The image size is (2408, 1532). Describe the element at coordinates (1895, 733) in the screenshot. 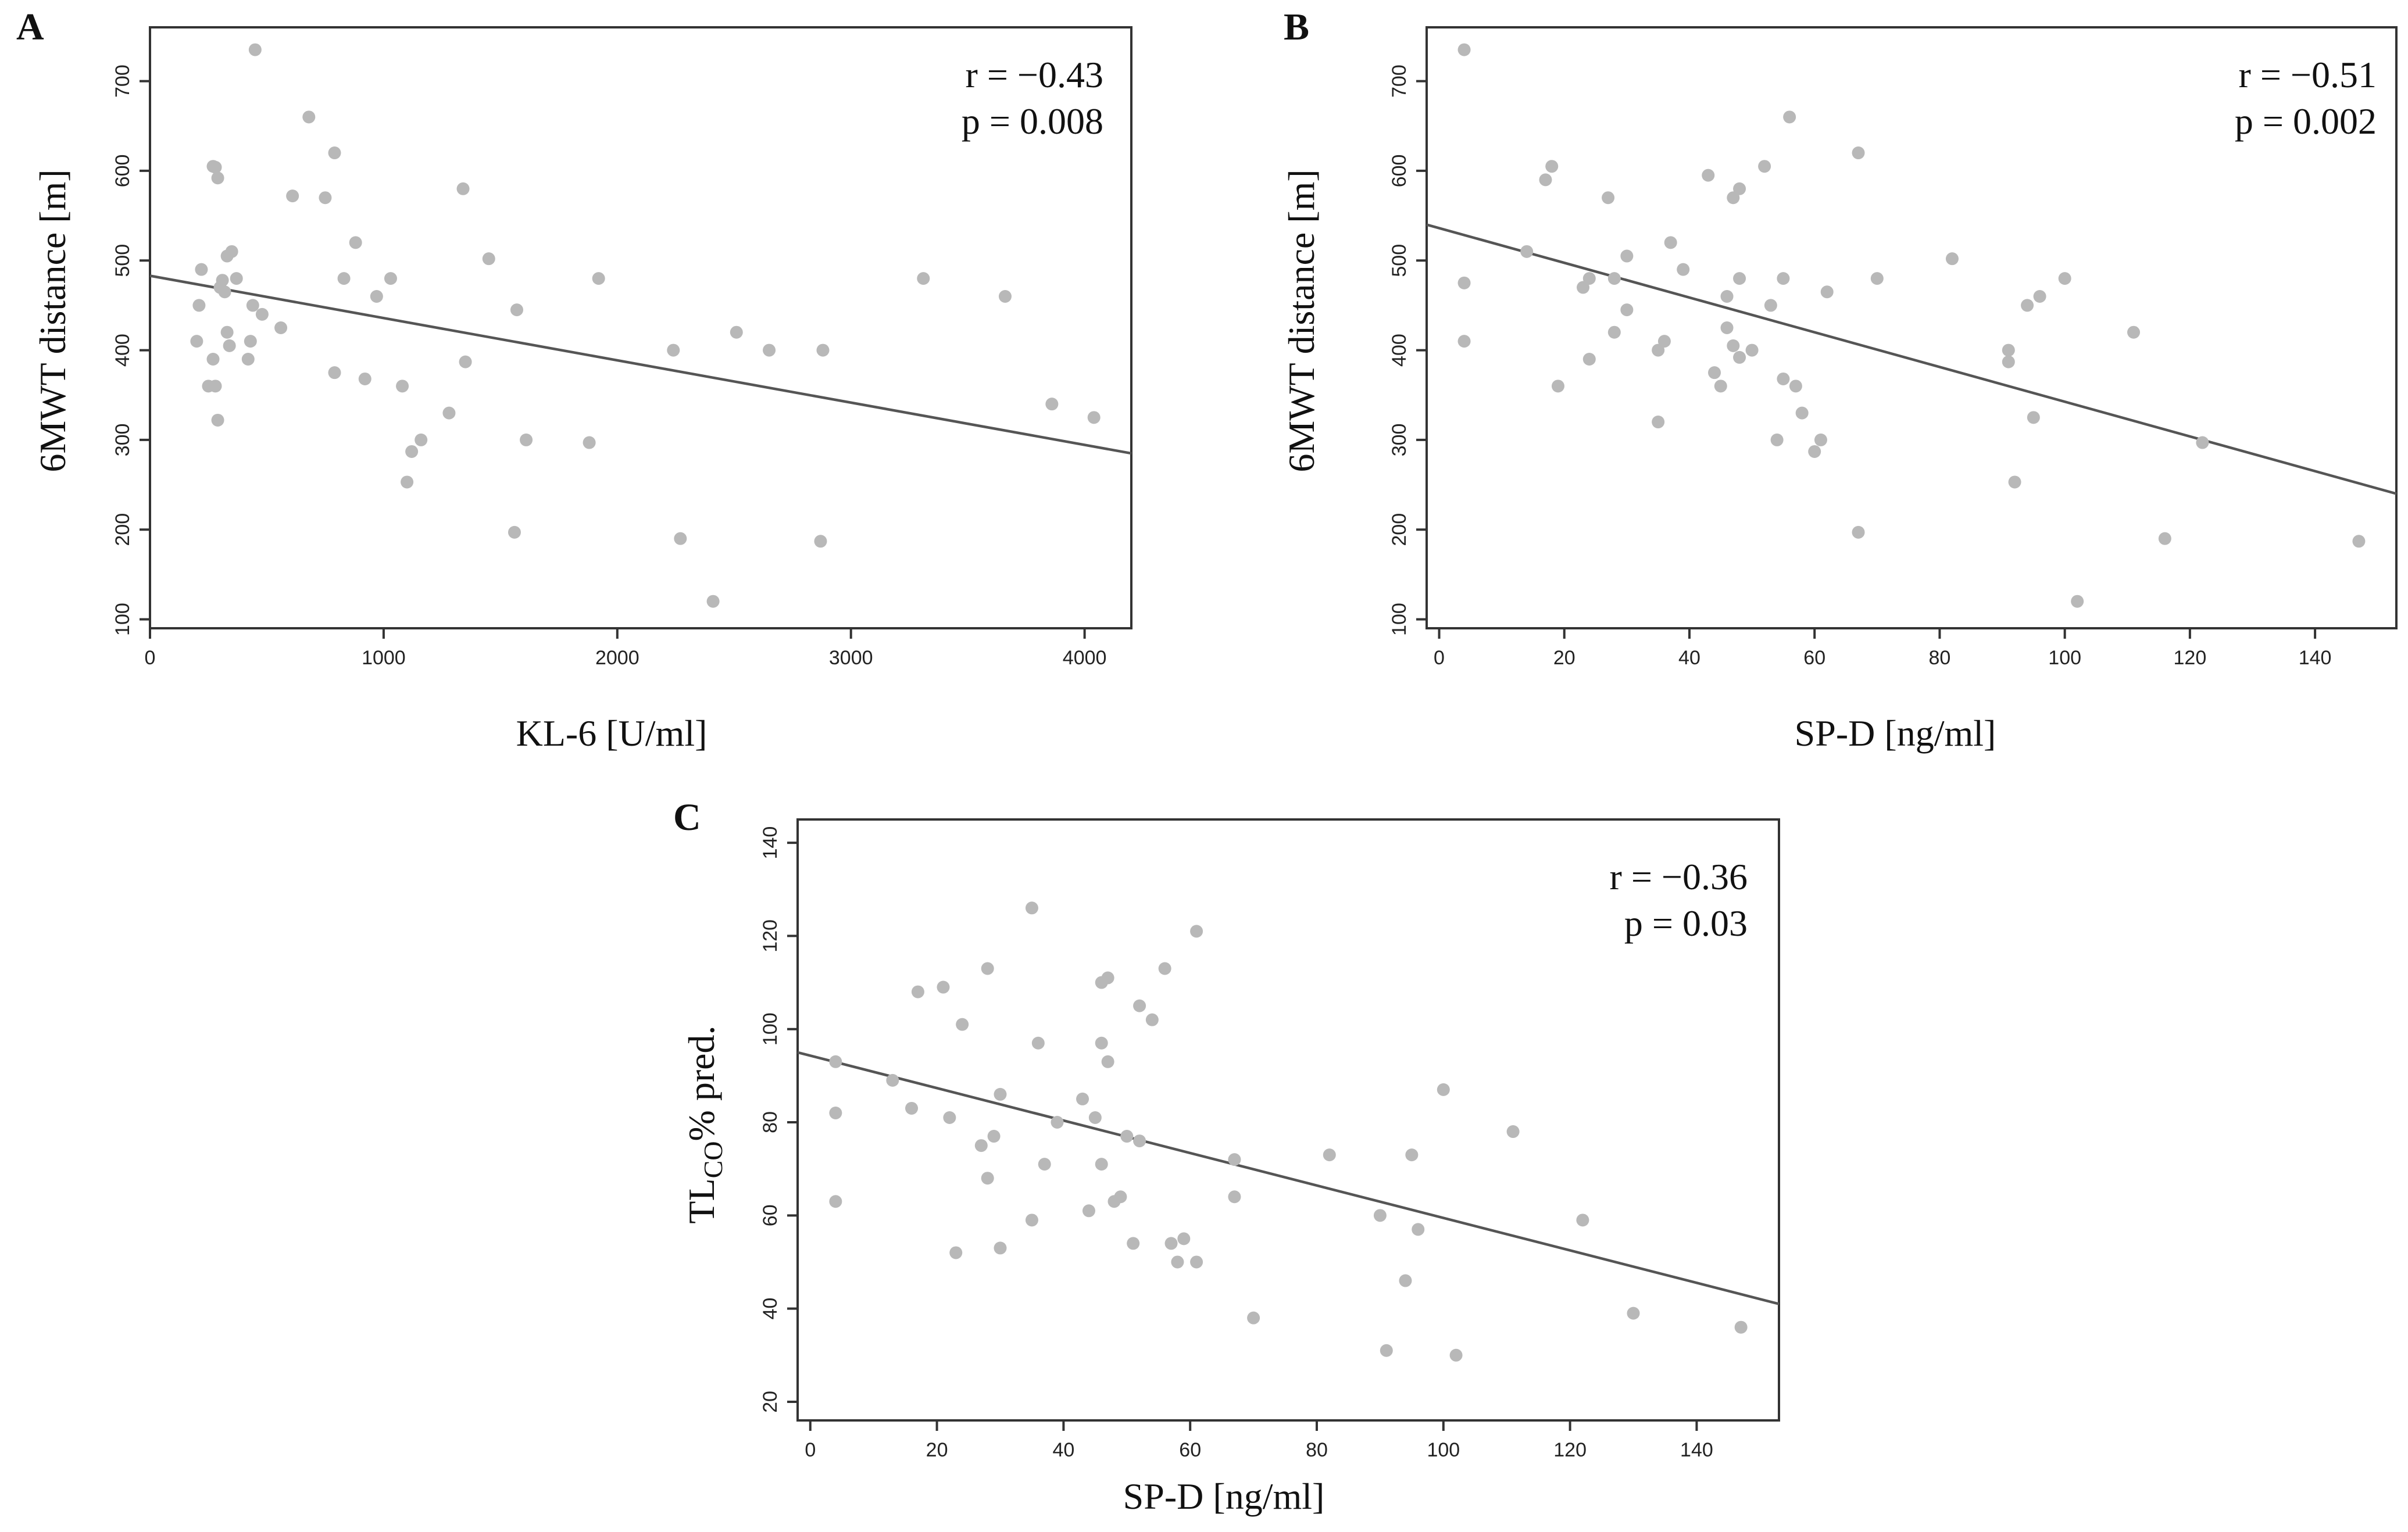

I see `panel-b-x-axis-label: SP-D [ng/ml]` at that location.